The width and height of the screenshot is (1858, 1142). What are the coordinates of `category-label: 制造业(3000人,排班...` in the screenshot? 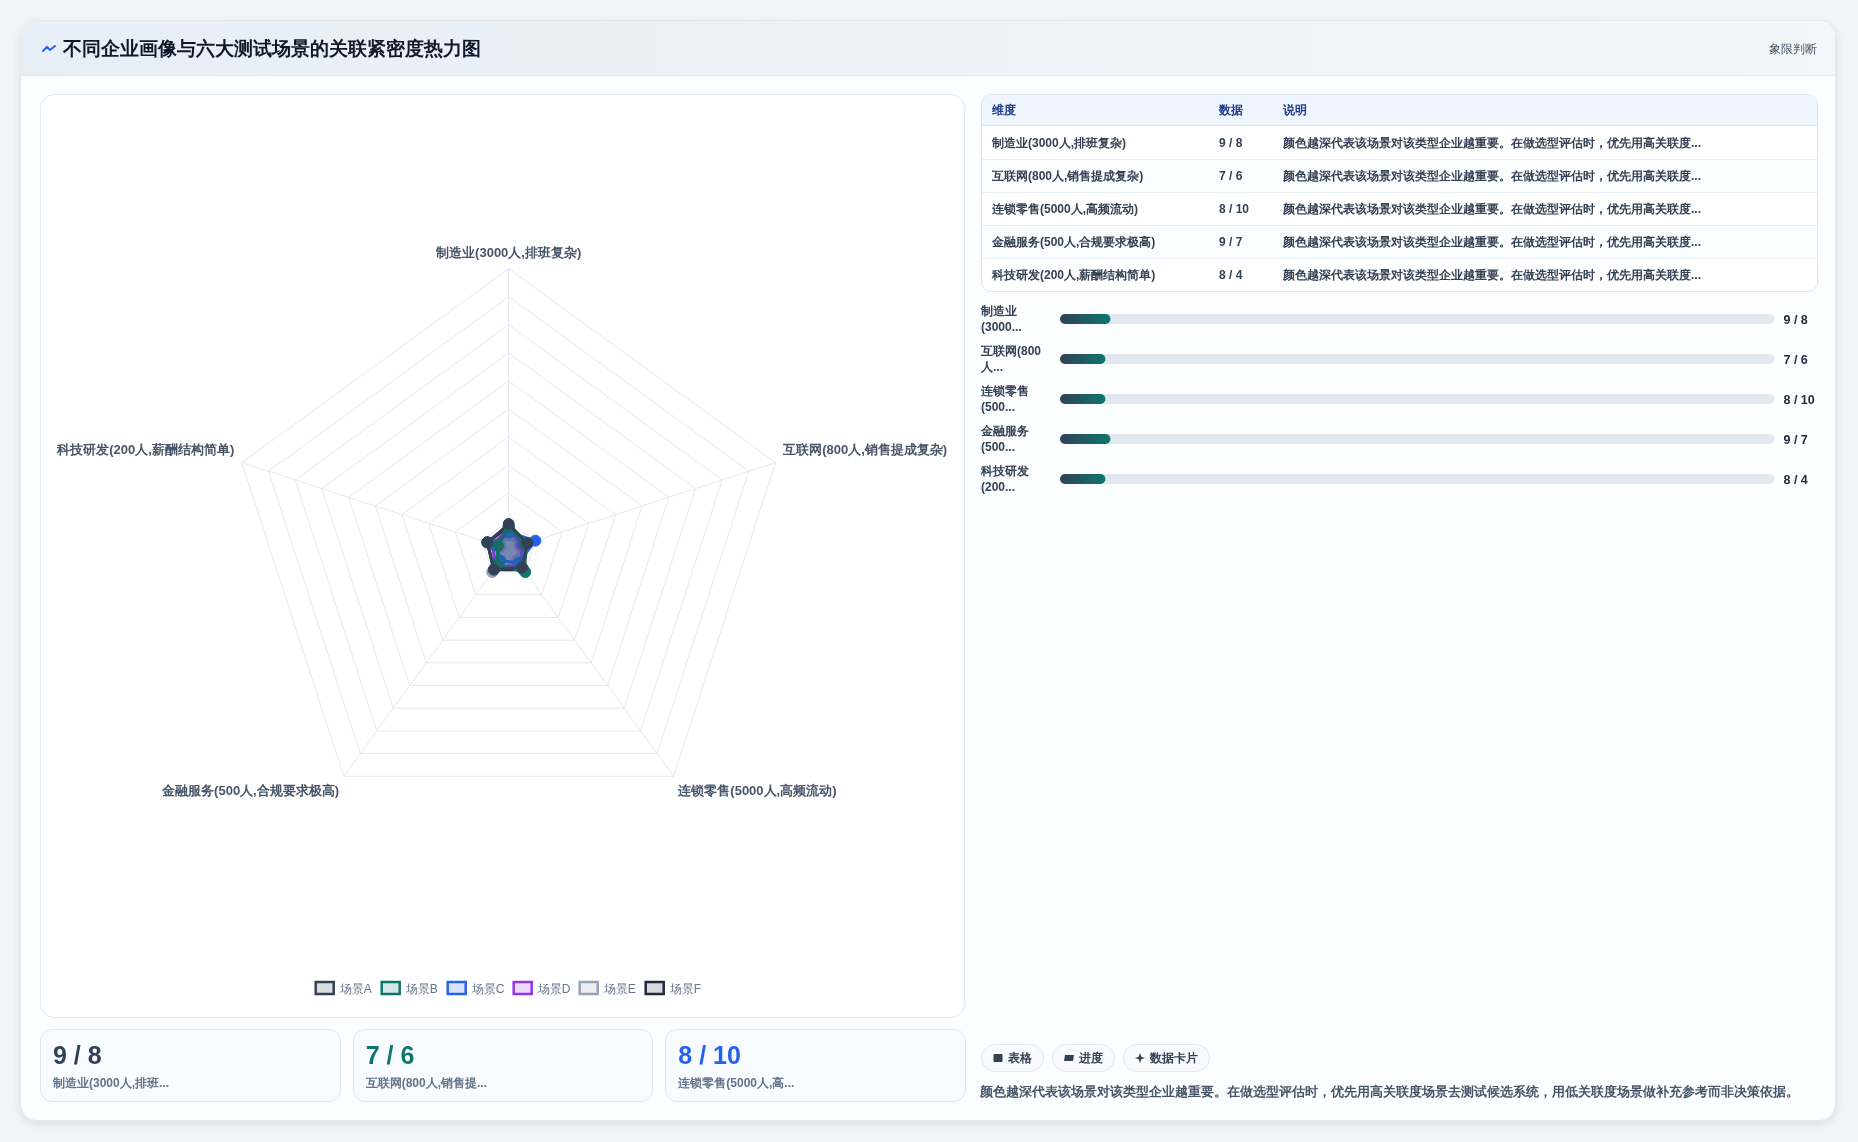 It's located at (111, 1083).